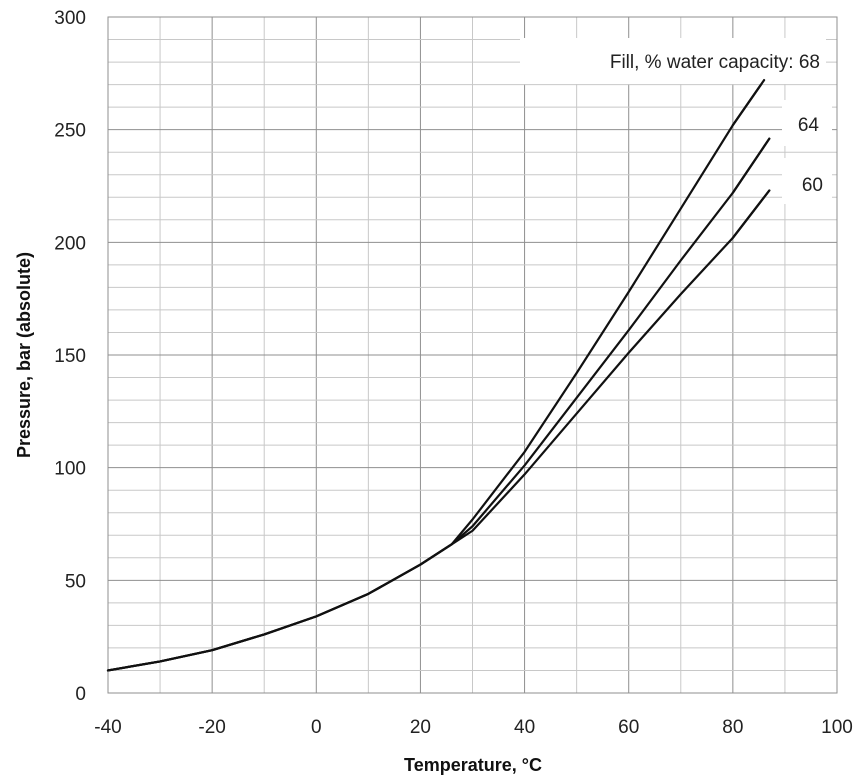 This screenshot has width=859, height=778. I want to click on x-tick-label: 20, so click(420, 727).